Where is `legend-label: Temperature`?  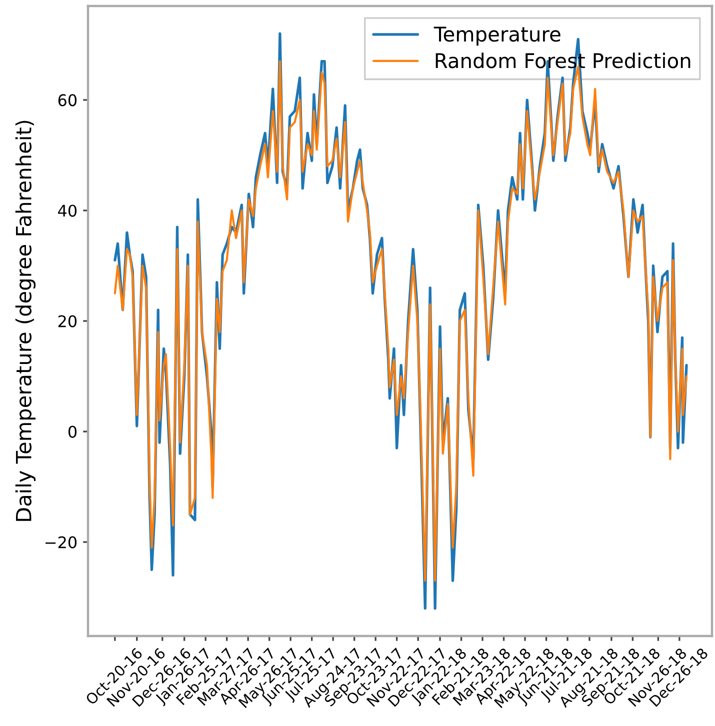
legend-label: Temperature is located at coordinates (497, 36).